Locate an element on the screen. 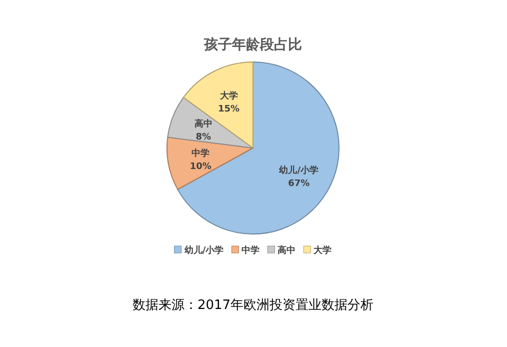 This screenshot has height=347, width=507. slice-label: 高中 is located at coordinates (203, 124).